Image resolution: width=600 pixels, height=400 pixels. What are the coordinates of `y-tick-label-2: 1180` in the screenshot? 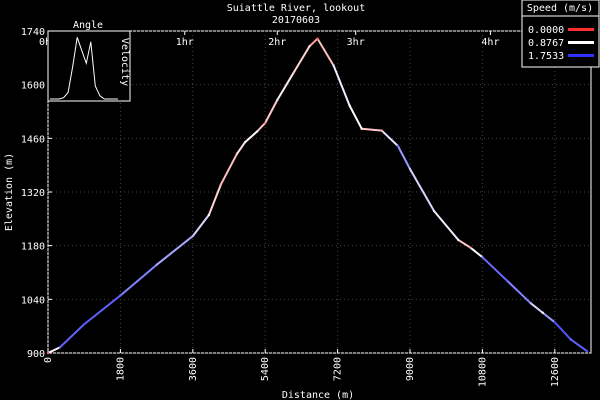 It's located at (33, 247).